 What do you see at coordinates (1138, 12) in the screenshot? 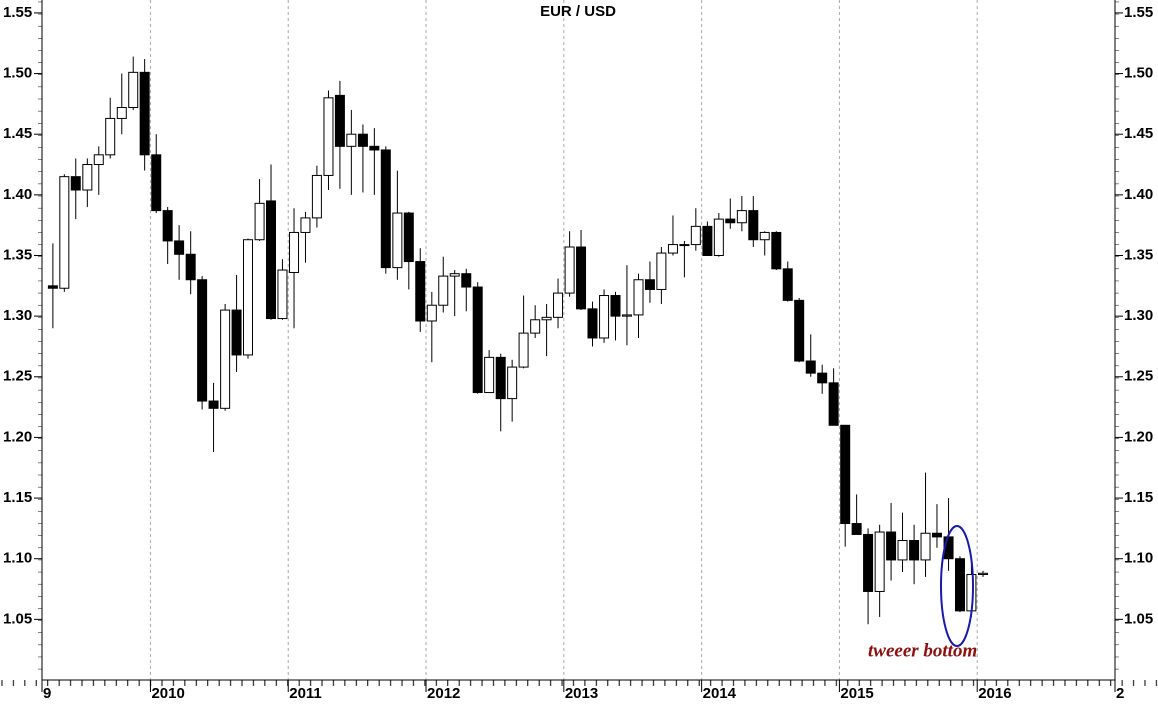
I see `y2-tick-label: 1.55` at bounding box center [1138, 12].